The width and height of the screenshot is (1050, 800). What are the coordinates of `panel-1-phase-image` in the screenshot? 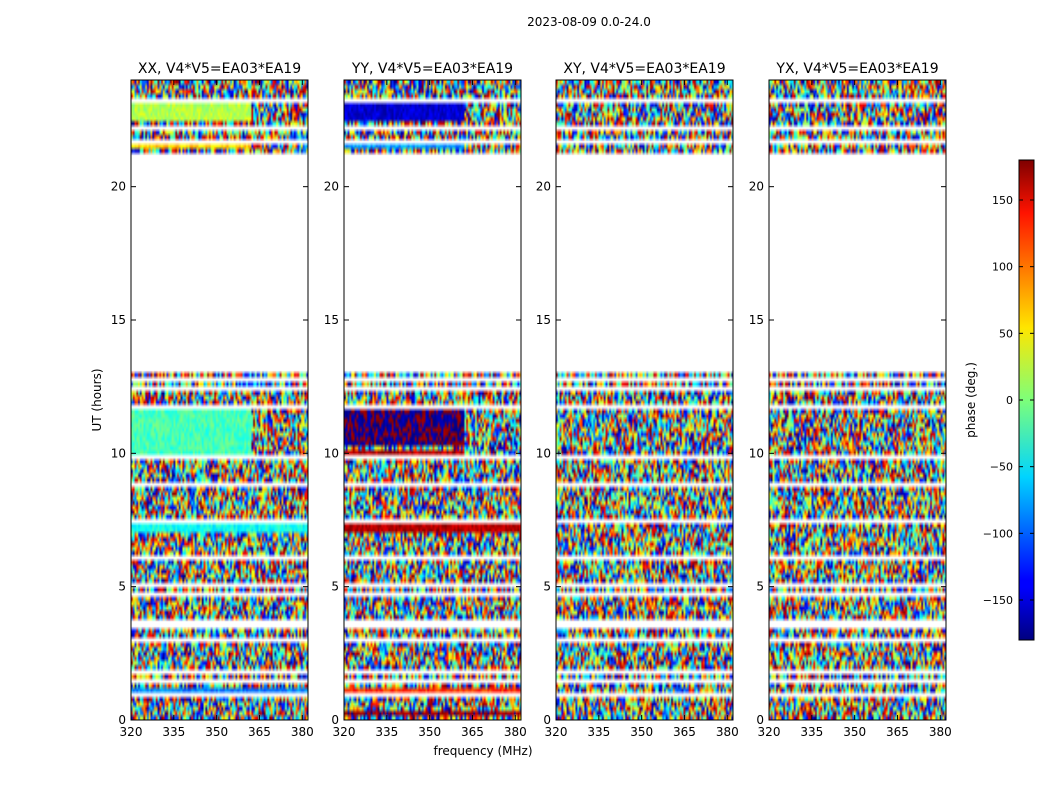 It's located at (219, 400).